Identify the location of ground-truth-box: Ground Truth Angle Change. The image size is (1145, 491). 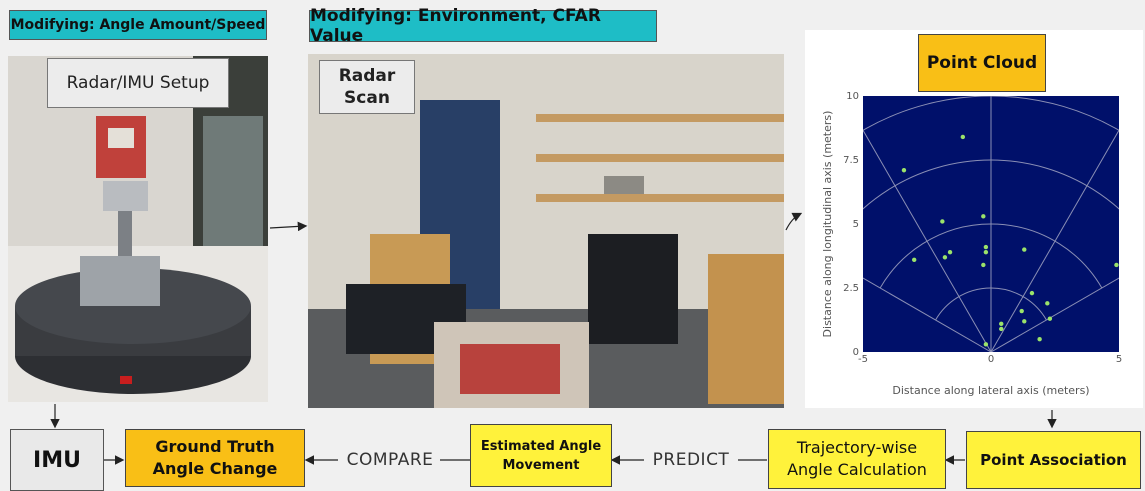
(215, 458).